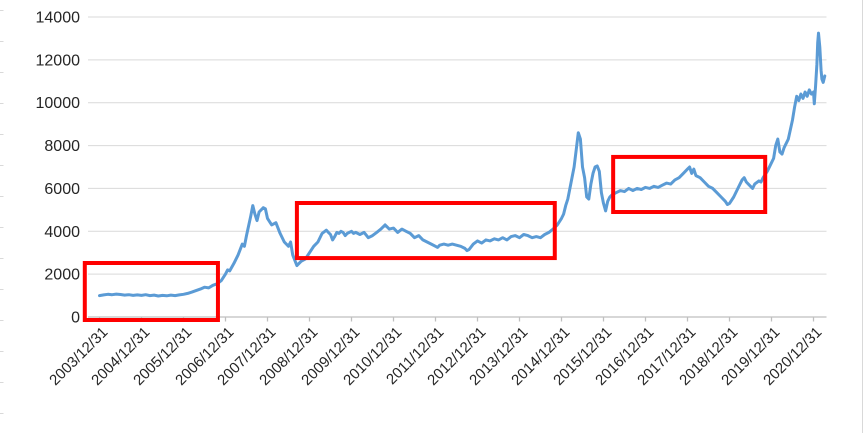 This screenshot has height=433, width=866. I want to click on y-axis-tick-label: 10000, so click(58, 103).